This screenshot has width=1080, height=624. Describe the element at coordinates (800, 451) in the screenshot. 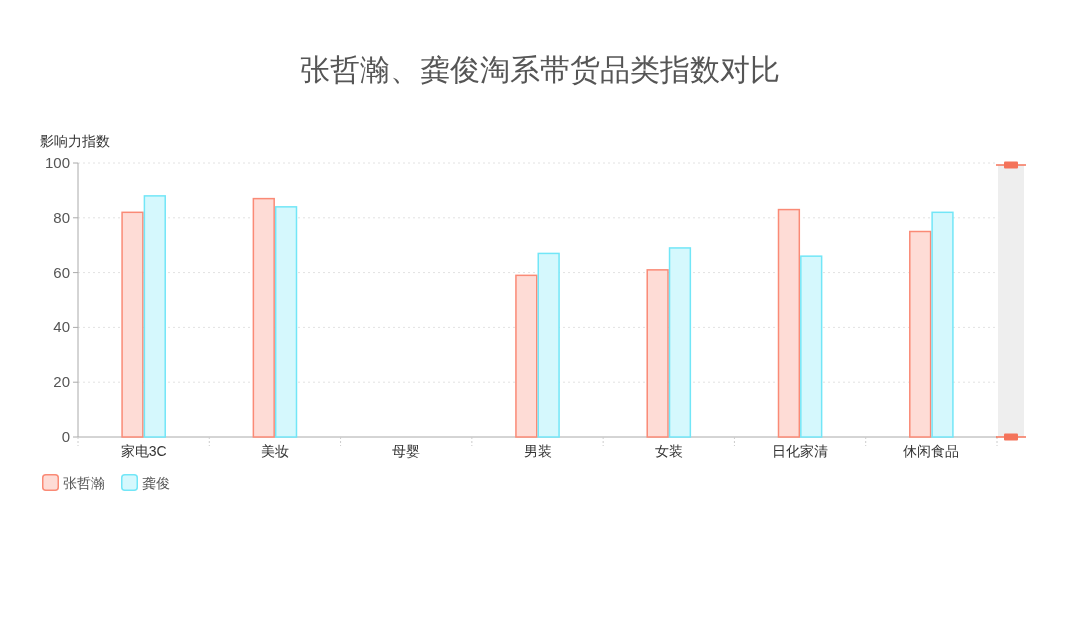

I see `x-tick-label: 日化家清` at that location.